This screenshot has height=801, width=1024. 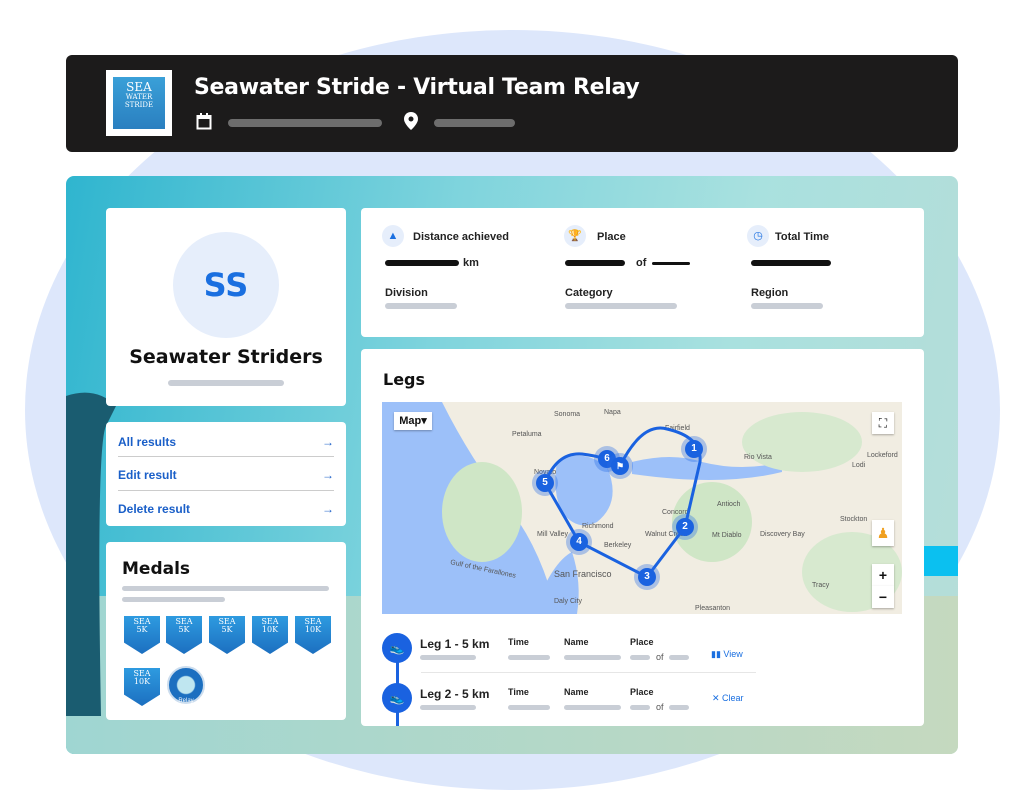 I want to click on svg-text: Sonoma, so click(x=567, y=414).